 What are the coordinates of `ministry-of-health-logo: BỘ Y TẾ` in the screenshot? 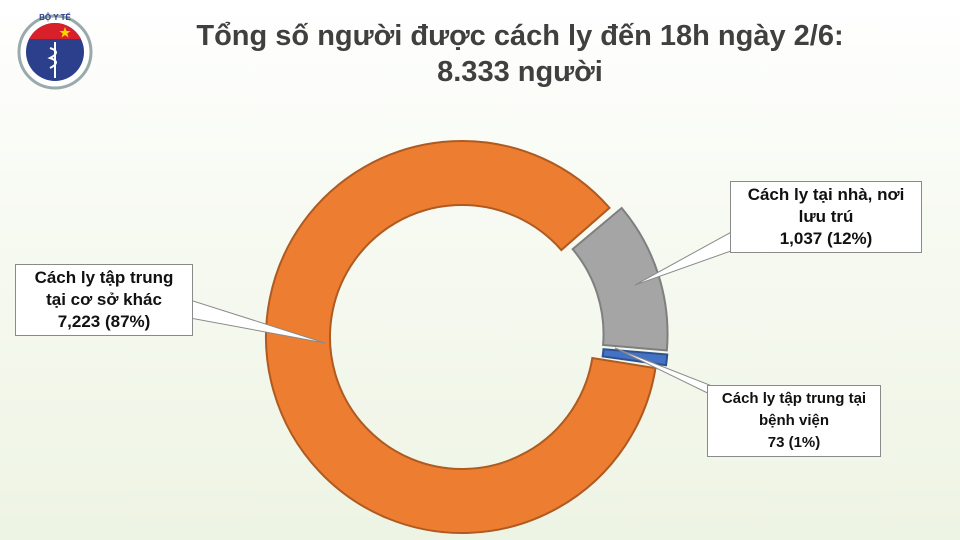 It's located at (55, 51).